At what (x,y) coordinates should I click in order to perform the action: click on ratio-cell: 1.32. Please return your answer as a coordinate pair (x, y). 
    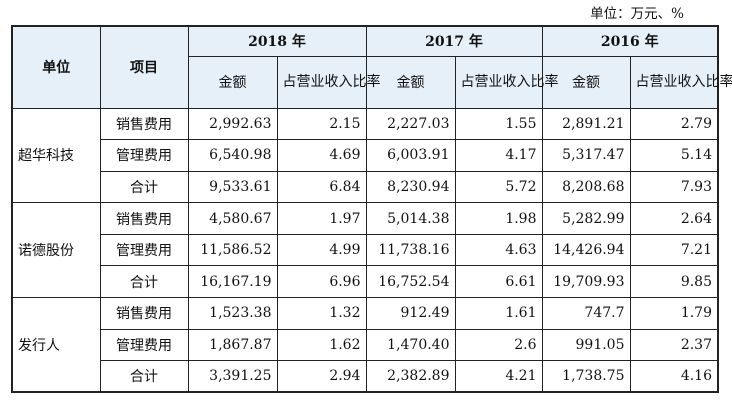
    Looking at the image, I should click on (321, 313).